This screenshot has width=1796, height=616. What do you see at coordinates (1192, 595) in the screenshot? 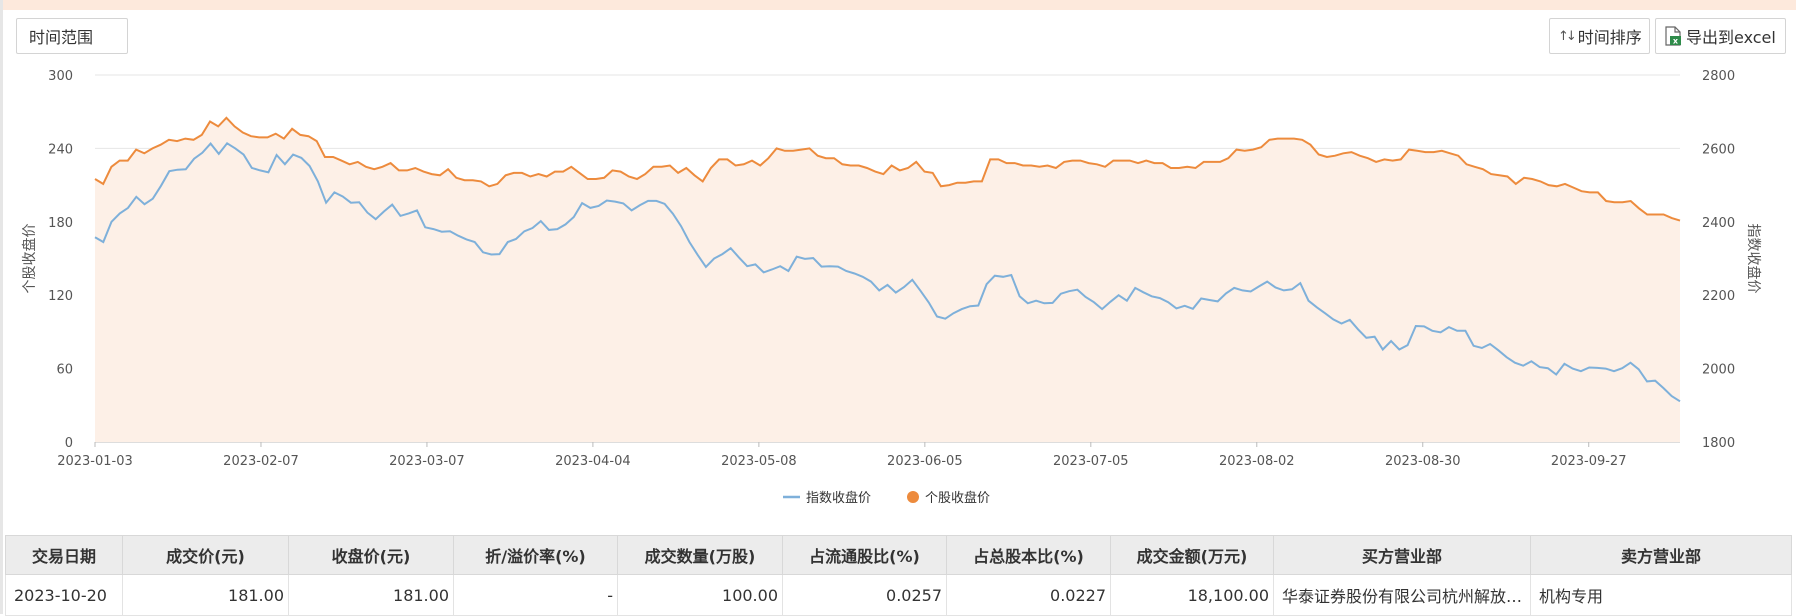
I see `cell-trade-amount: 18,100.00` at bounding box center [1192, 595].